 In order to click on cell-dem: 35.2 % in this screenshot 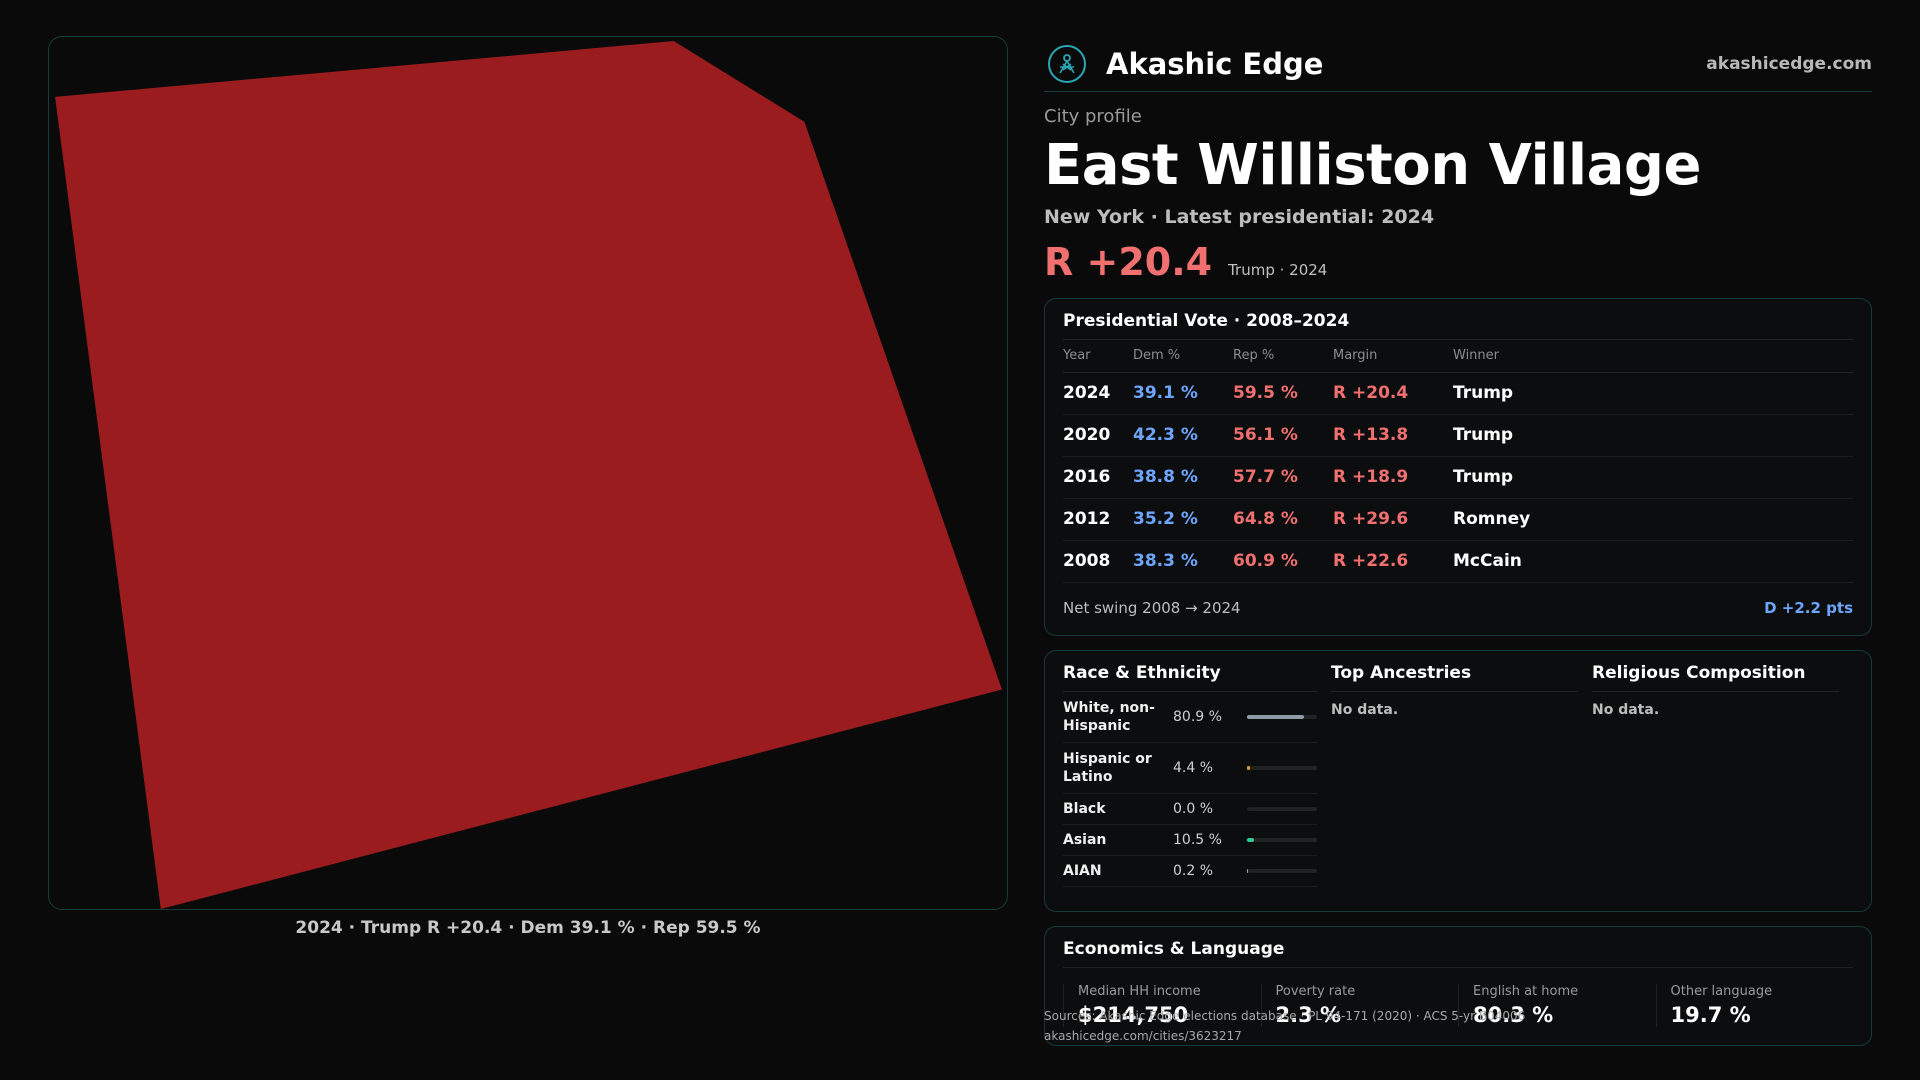, I will do `click(1183, 519)`.